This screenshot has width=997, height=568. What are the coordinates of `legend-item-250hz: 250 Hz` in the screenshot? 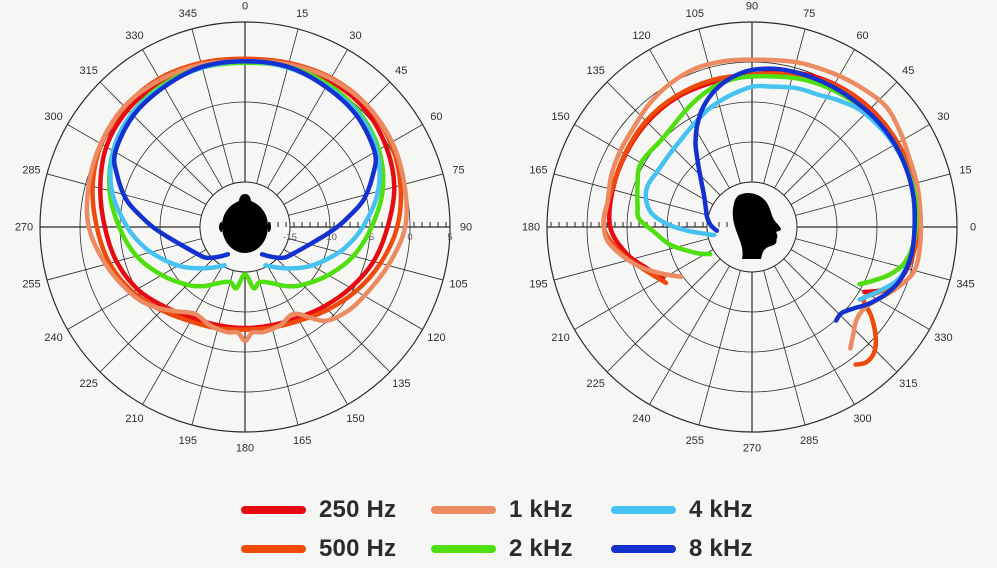 It's located at (336, 509).